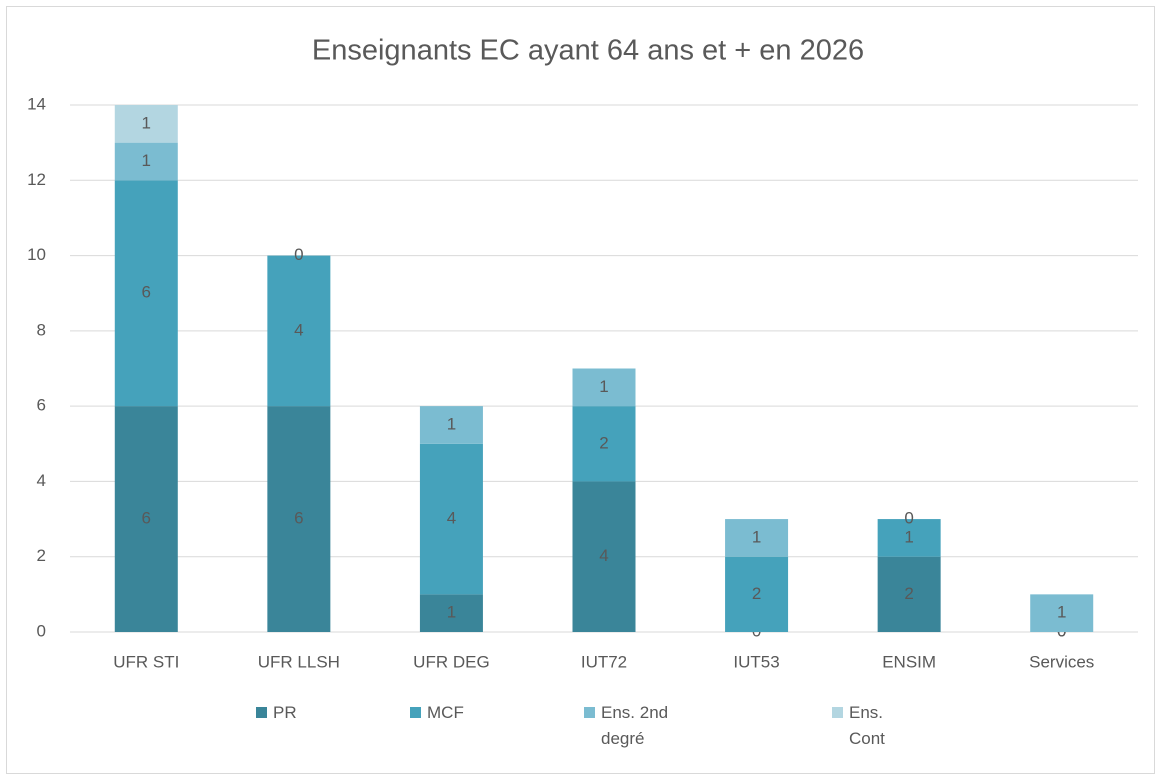 The height and width of the screenshot is (780, 1161). I want to click on legend-item: Ens. 2nd degré, so click(642, 726).